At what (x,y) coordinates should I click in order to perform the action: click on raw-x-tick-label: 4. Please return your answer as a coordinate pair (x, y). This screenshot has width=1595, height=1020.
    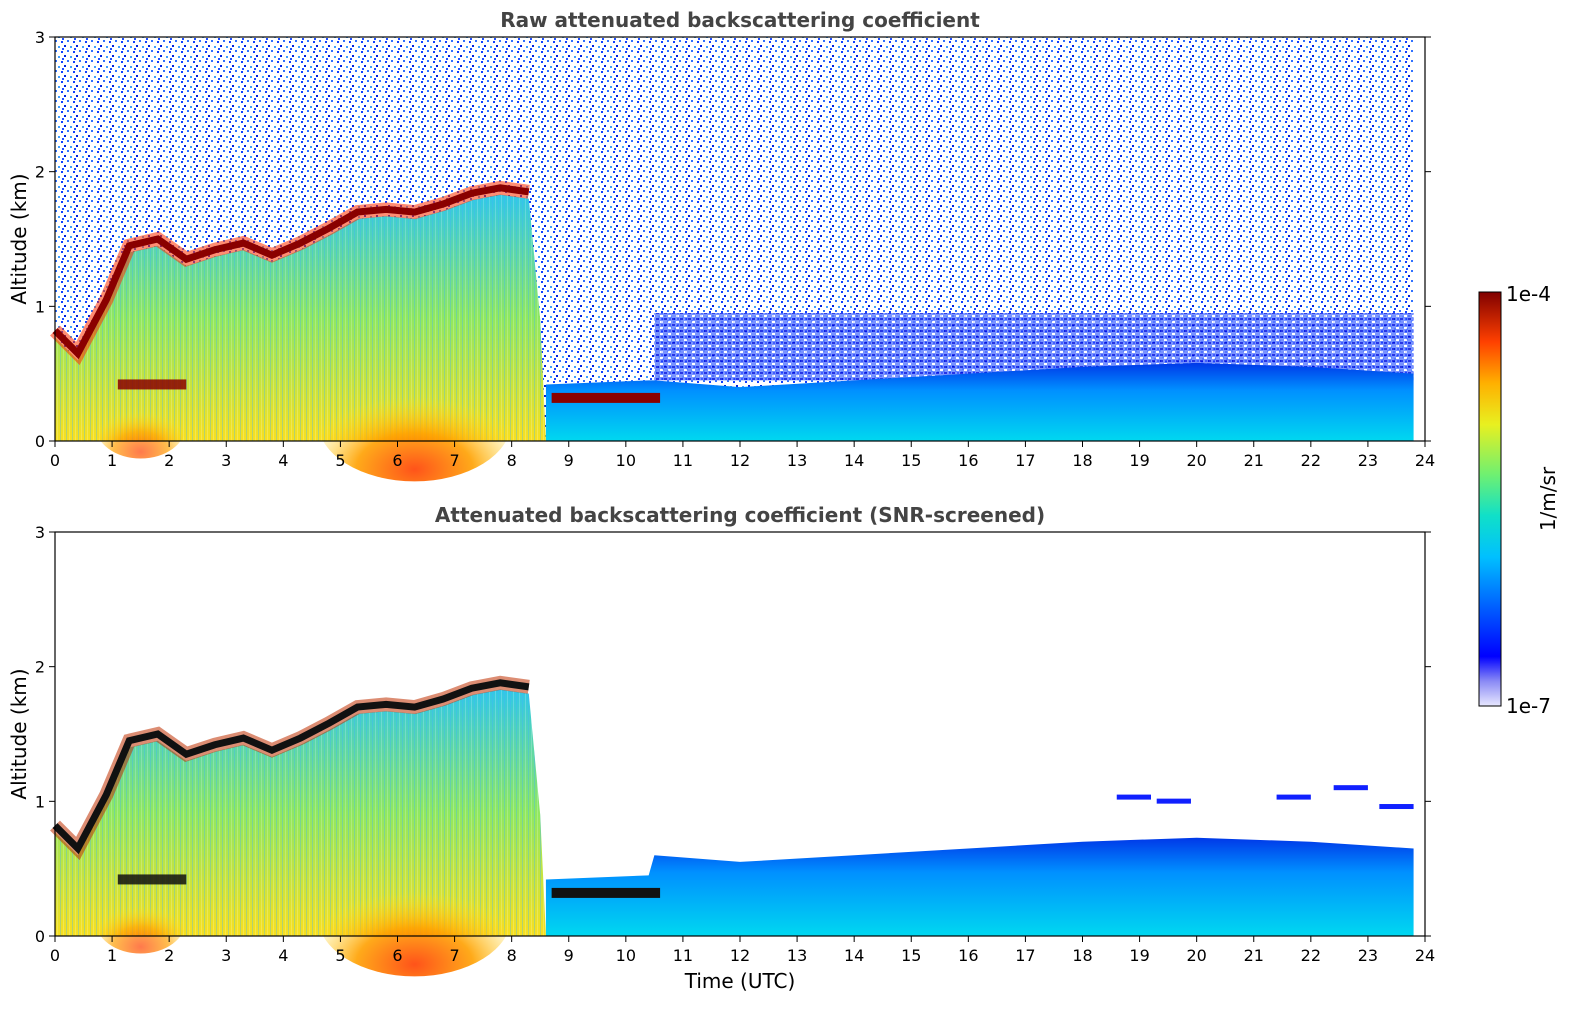
    Looking at the image, I should click on (283, 460).